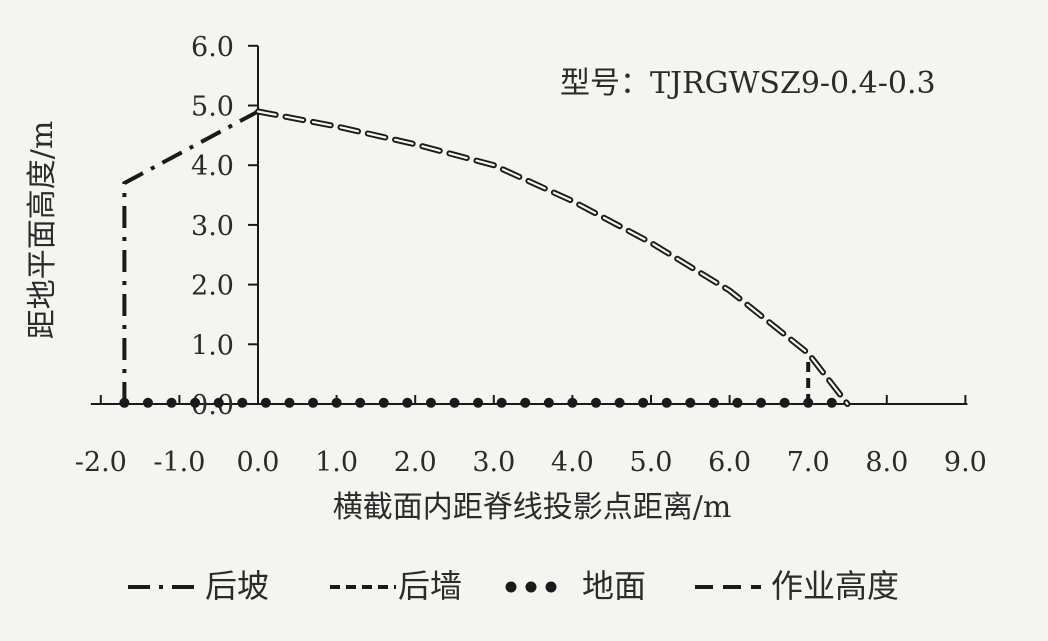  Describe the element at coordinates (179, 462) in the screenshot. I see `x-tick-label: -1.0` at that location.